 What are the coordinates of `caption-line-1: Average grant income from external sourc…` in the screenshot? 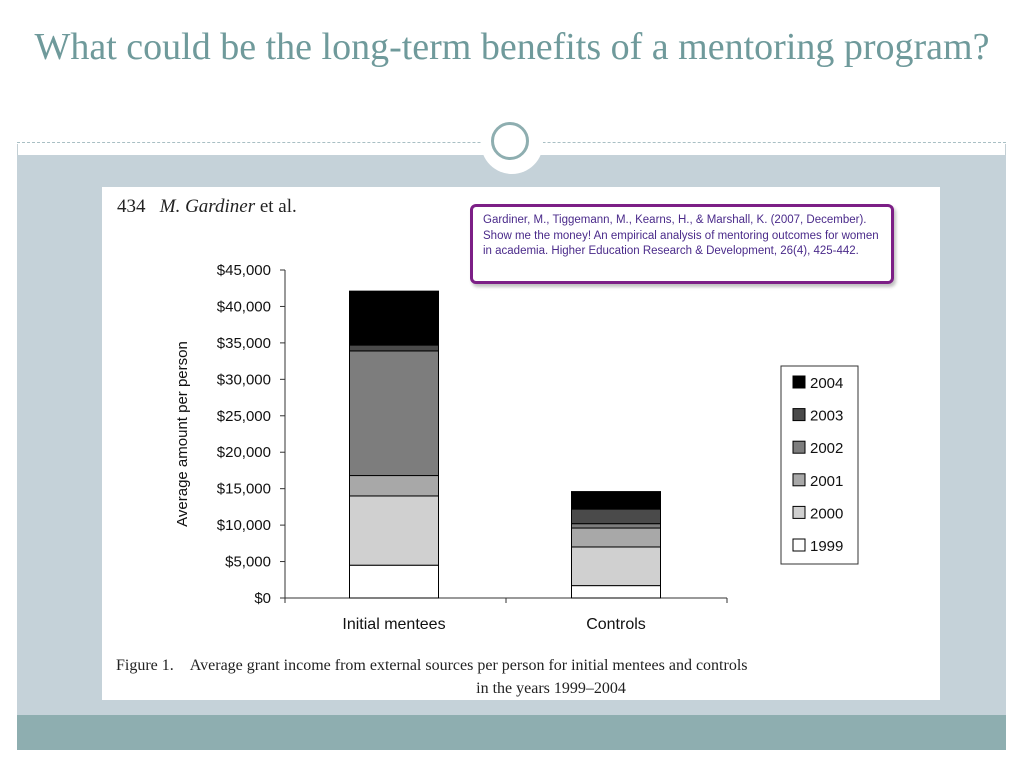 It's located at (468, 665).